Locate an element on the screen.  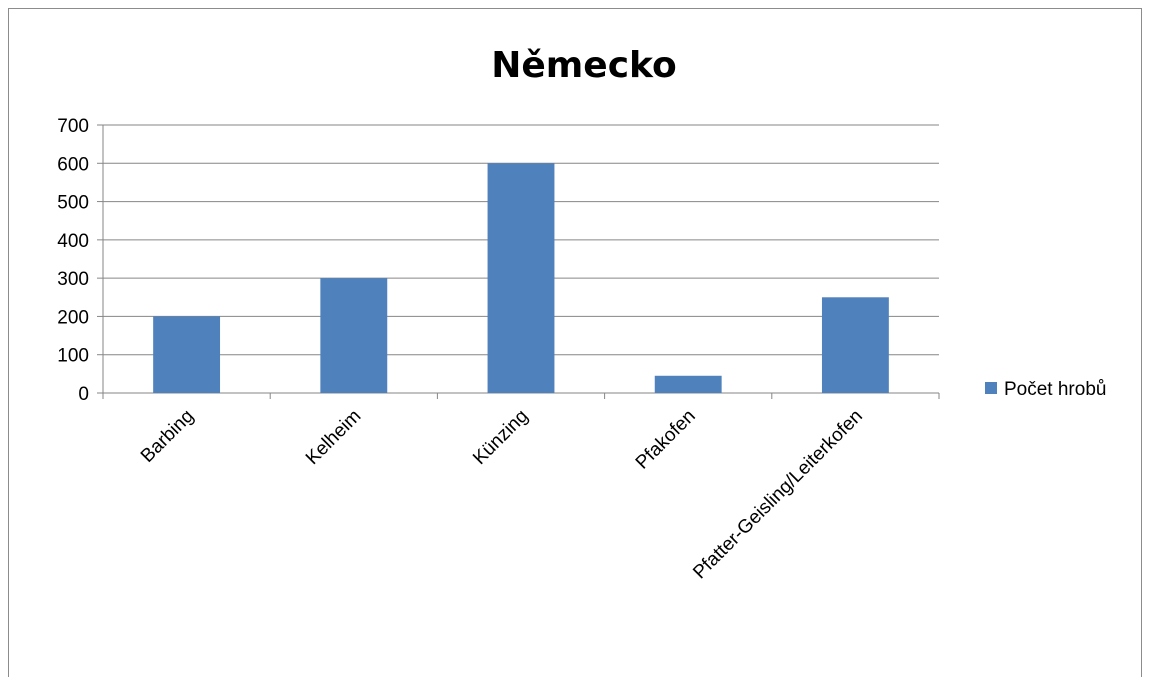
x-tick-label: Barbing is located at coordinates (167, 436).